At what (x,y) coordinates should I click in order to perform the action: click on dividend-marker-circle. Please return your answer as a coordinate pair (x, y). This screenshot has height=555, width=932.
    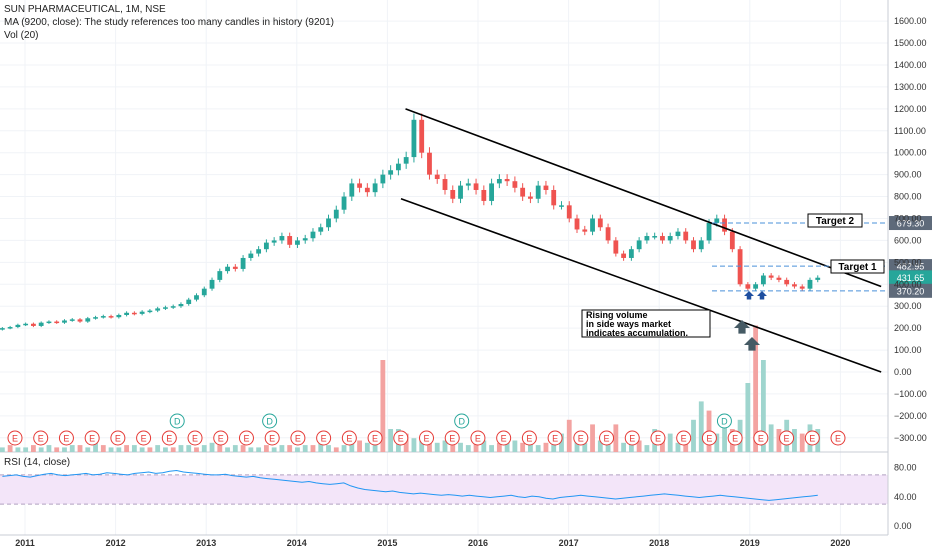
    Looking at the image, I should click on (177, 421).